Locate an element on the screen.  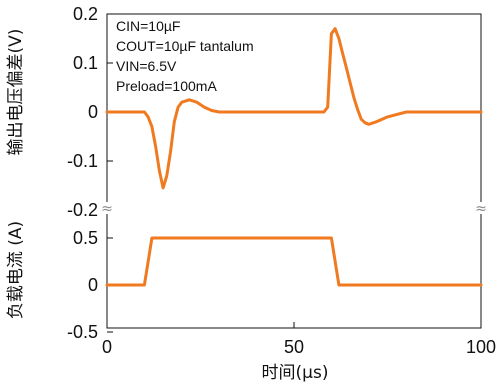
y-tick-label-voltage: -0.2 is located at coordinates (82, 210).